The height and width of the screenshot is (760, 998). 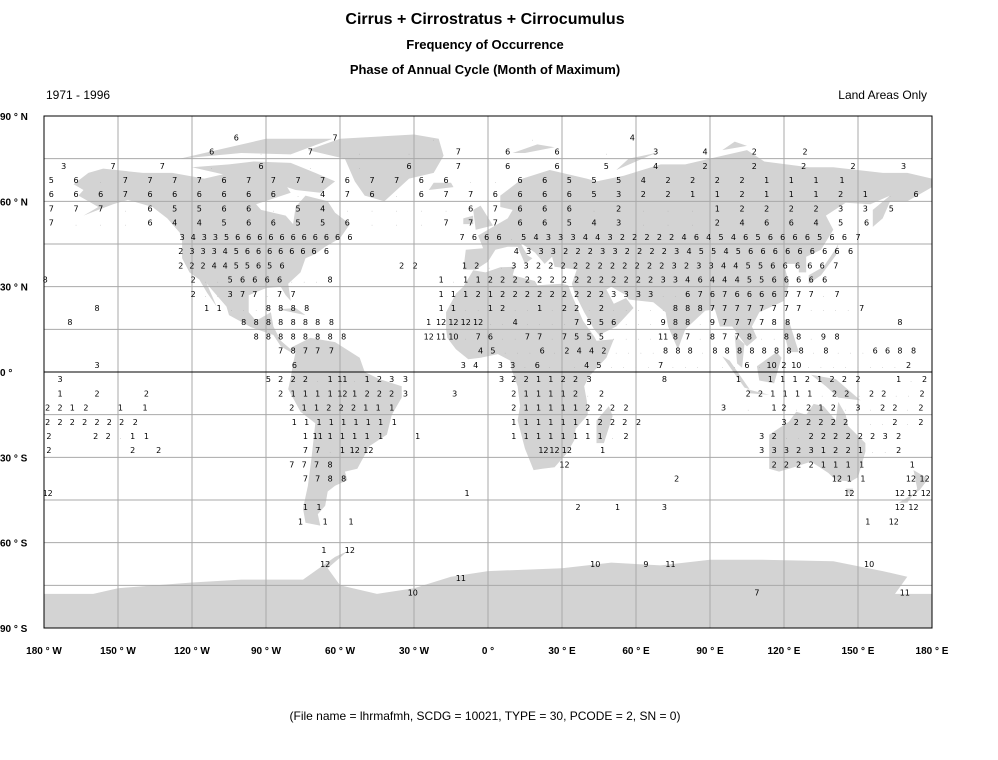 What do you see at coordinates (784, 651) in the screenshot?
I see `lon-tick-label: 120 ° E` at bounding box center [784, 651].